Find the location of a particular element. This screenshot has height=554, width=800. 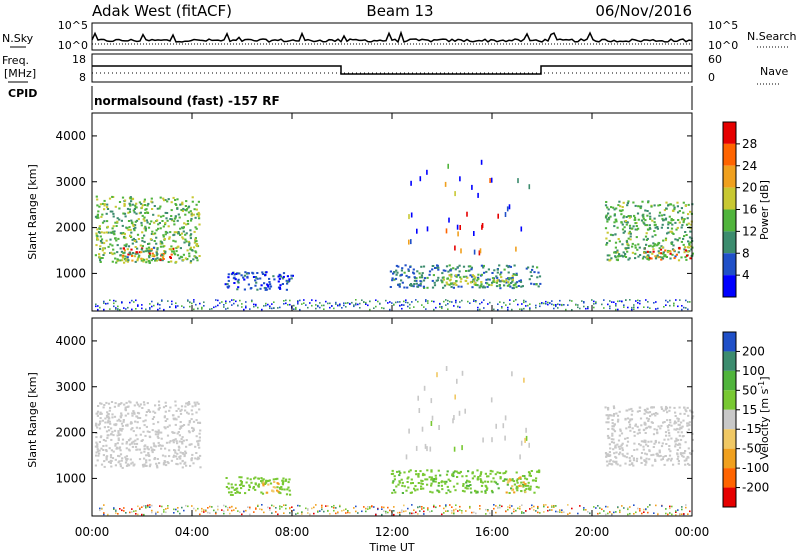

velocity-colorbar-label: Velocity [m s-1] is located at coordinates (764, 417).